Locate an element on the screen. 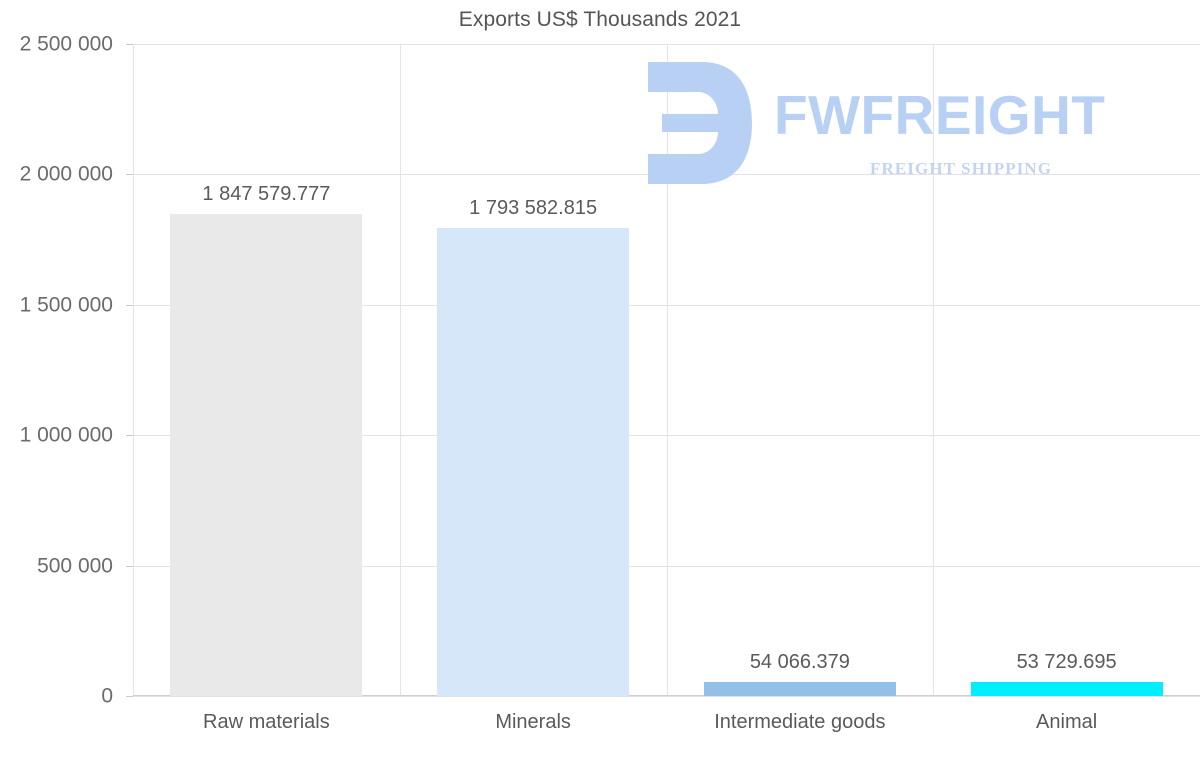 Image resolution: width=1200 pixels, height=763 pixels. y-axis-tick-label: 1 500 000 is located at coordinates (66, 305).